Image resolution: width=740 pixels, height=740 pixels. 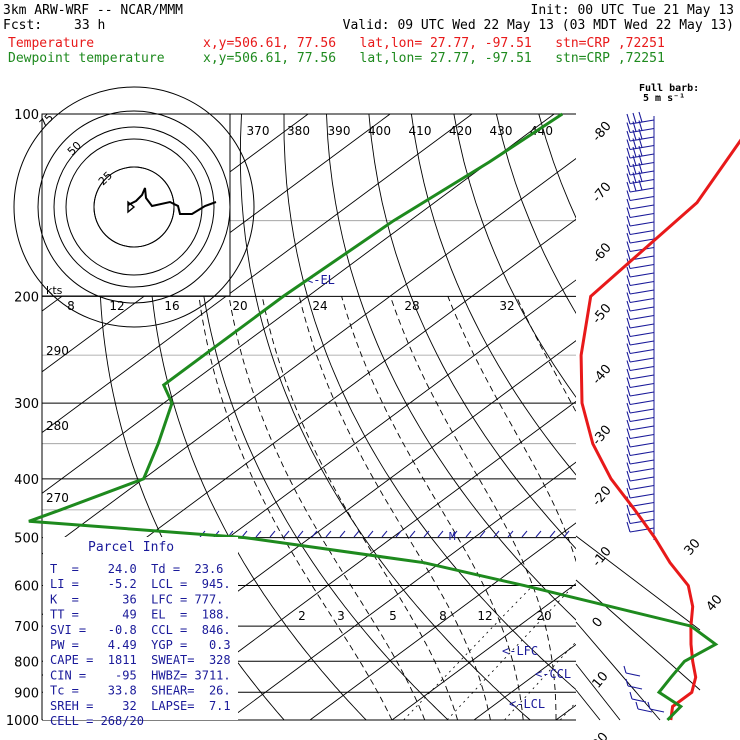 I want to click on isotherm-label: 30, so click(x=693, y=547).